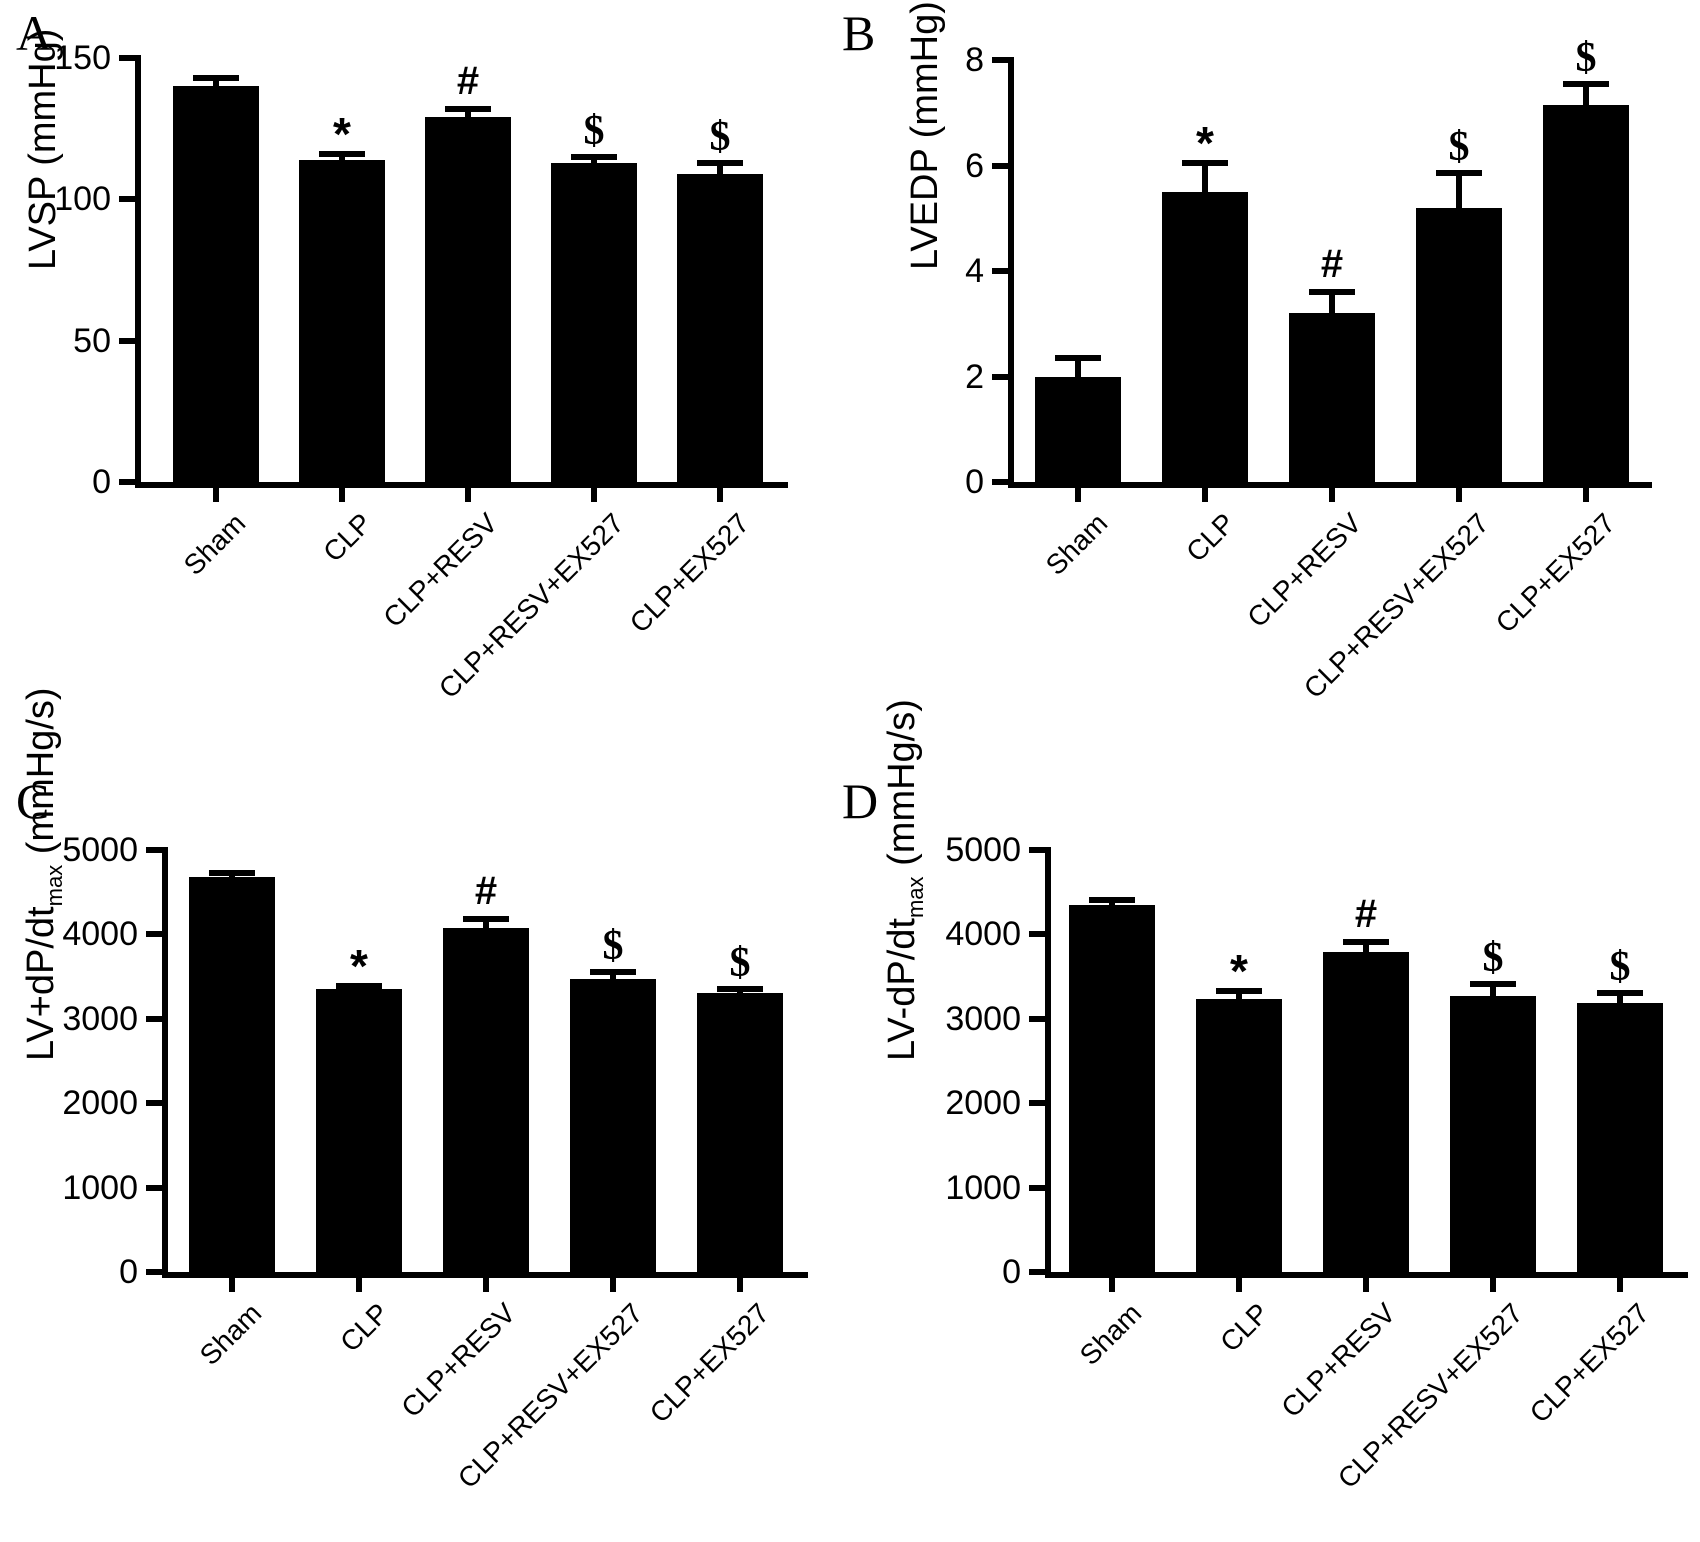 Image resolution: width=1700 pixels, height=1542 pixels. I want to click on panel-letter-a: A, so click(34, 33).